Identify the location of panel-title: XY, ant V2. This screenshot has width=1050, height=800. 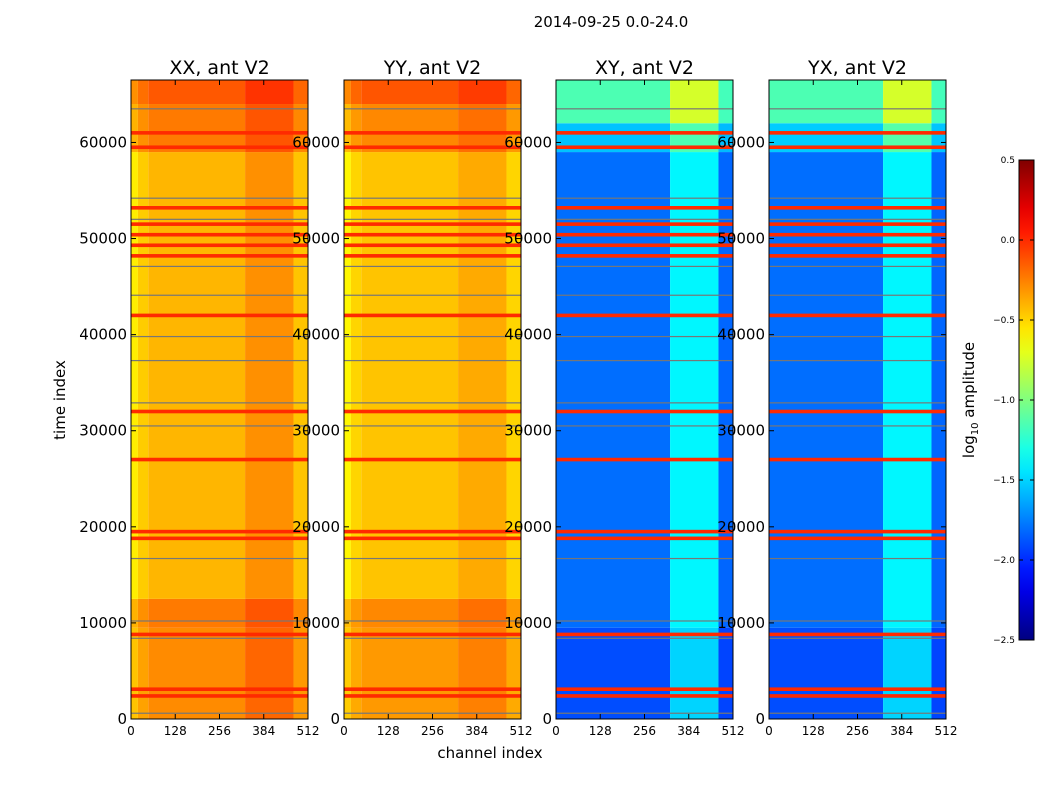
(644, 68).